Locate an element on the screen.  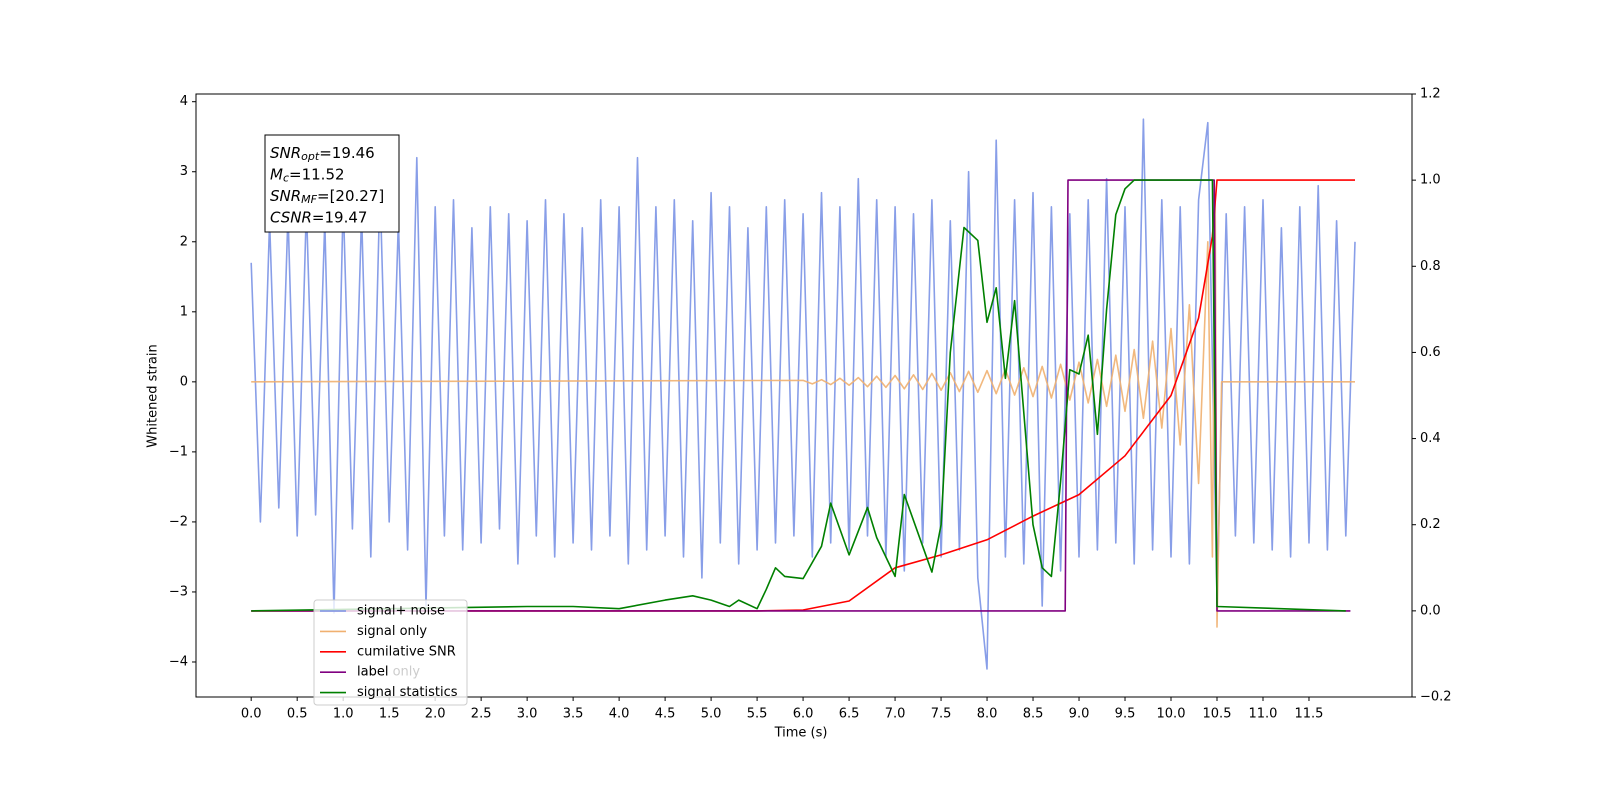
annotation-subscript: opt is located at coordinates (310, 156).